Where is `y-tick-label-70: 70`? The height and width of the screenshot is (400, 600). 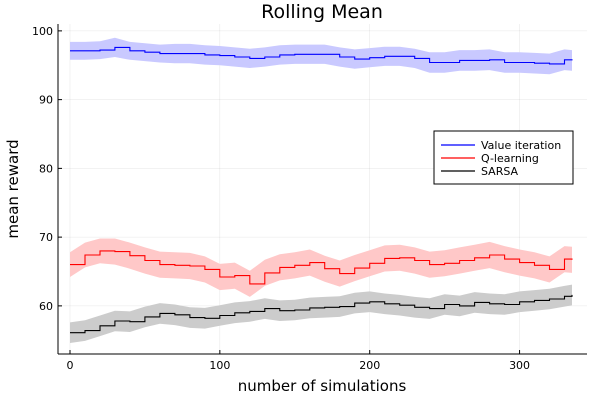
y-tick-label-70: 70 is located at coordinates (46, 237).